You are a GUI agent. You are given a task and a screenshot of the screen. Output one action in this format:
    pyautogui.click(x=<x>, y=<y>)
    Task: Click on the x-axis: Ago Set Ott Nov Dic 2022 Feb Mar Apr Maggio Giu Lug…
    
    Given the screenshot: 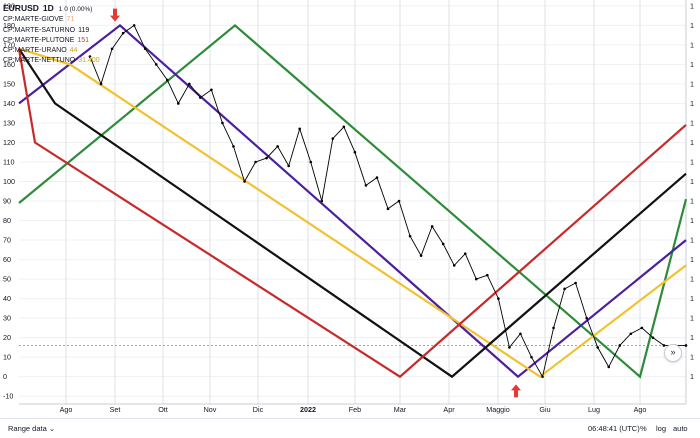 What is the action you would take?
    pyautogui.click(x=353, y=409)
    